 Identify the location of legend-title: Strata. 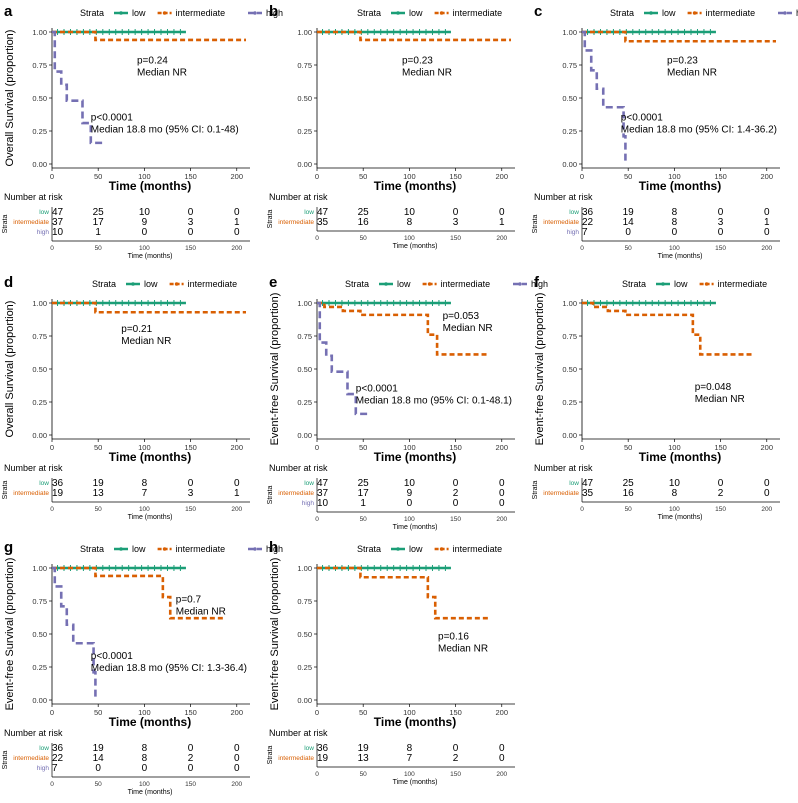
(357, 284).